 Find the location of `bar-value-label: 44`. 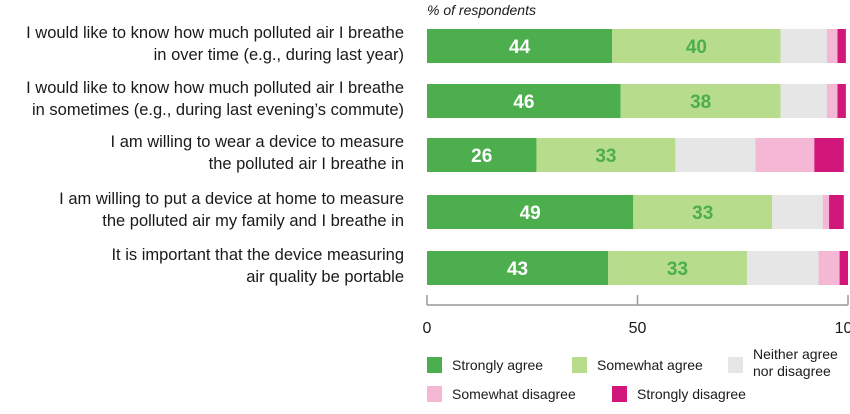

bar-value-label: 44 is located at coordinates (520, 47).